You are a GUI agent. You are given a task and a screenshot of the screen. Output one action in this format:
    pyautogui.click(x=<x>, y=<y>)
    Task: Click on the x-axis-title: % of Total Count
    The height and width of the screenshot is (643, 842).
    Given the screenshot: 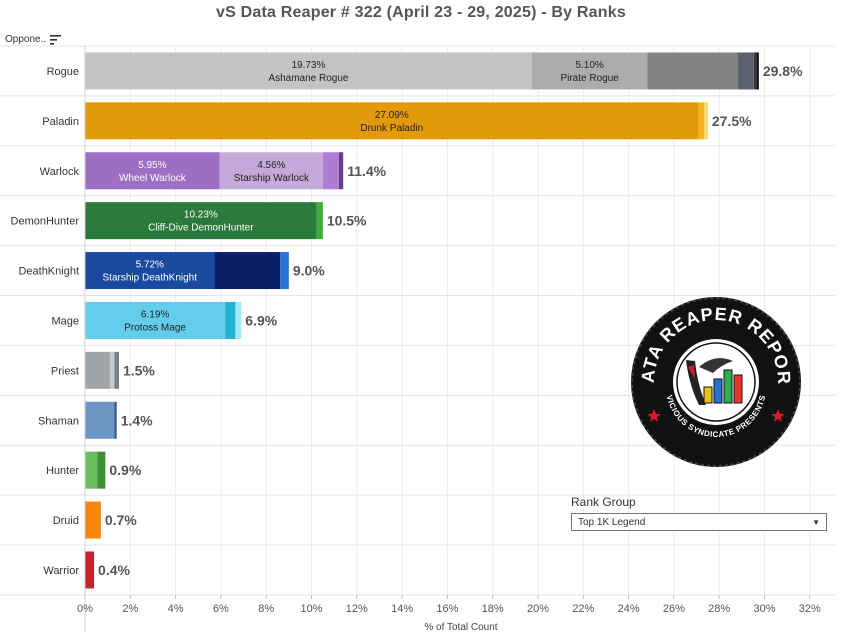 What is the action you would take?
    pyautogui.click(x=460, y=627)
    